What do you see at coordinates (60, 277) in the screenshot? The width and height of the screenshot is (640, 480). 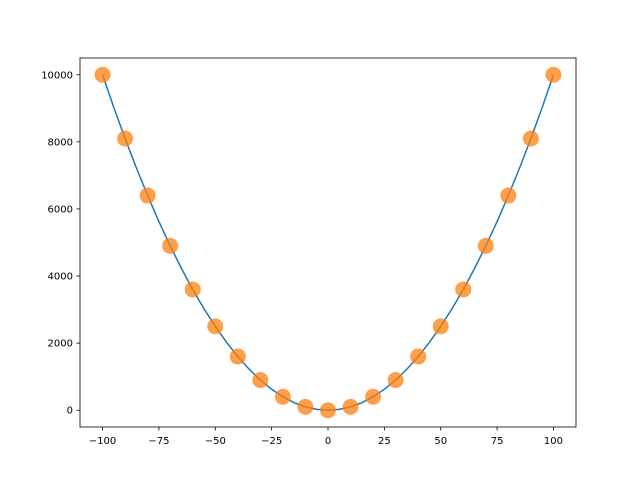 I see `y-tick-label: 4000` at bounding box center [60, 277].